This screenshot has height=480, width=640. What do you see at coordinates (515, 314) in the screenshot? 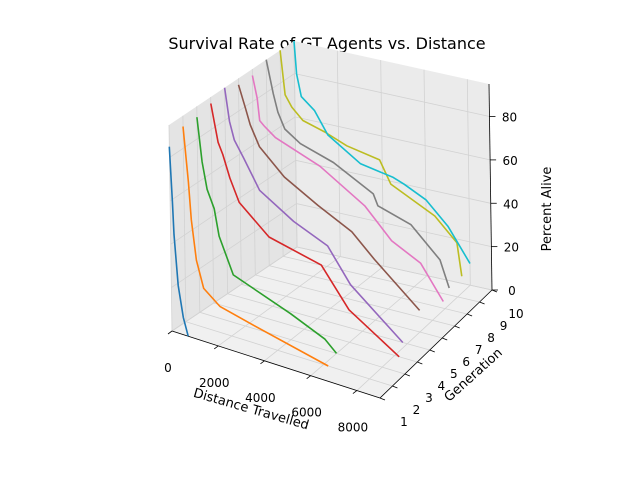
I see `y-tick-label: 10` at bounding box center [515, 314].